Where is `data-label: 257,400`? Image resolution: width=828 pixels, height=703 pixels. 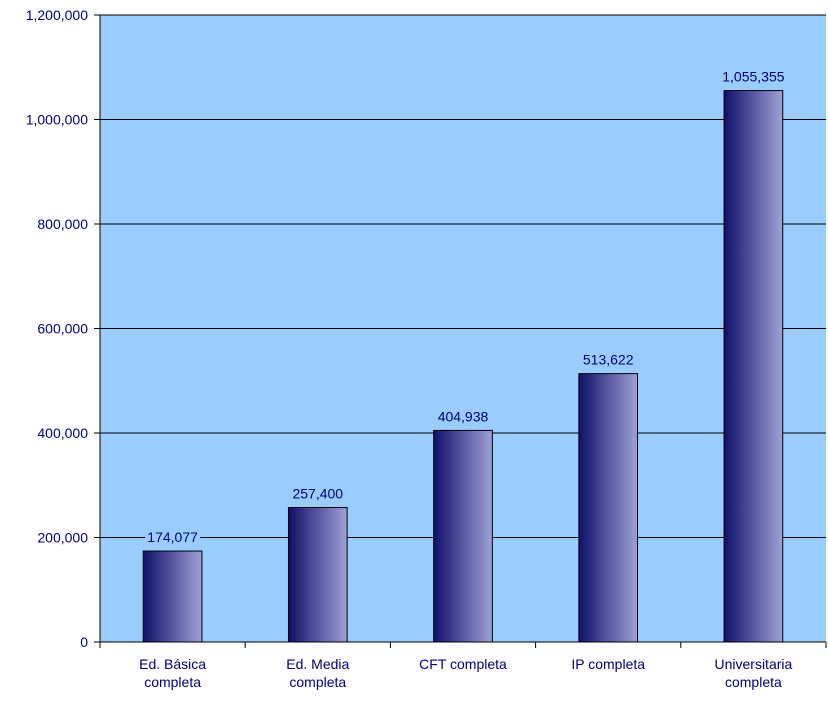 data-label: 257,400 is located at coordinates (317, 494).